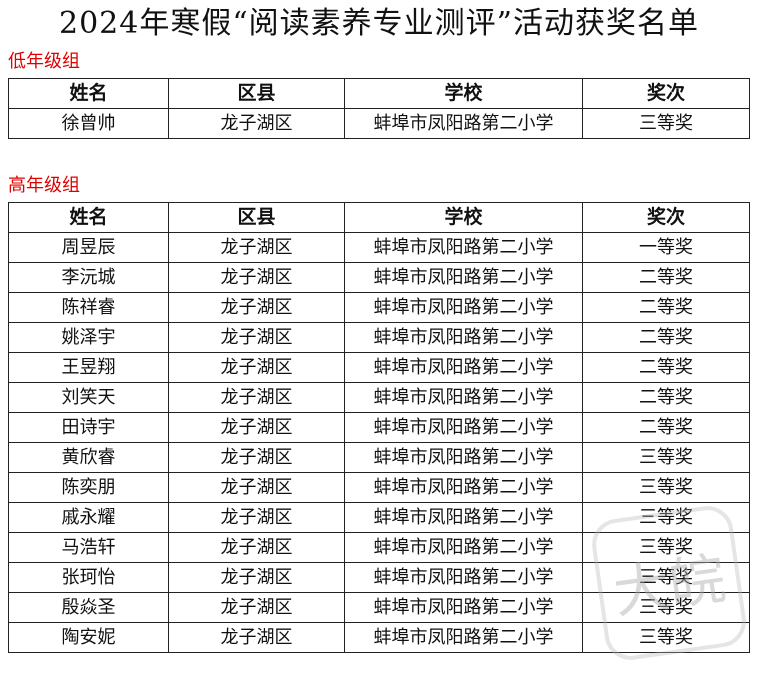 The height and width of the screenshot is (674, 758). What do you see at coordinates (88, 277) in the screenshot?
I see `name-cell: 李沅城` at bounding box center [88, 277].